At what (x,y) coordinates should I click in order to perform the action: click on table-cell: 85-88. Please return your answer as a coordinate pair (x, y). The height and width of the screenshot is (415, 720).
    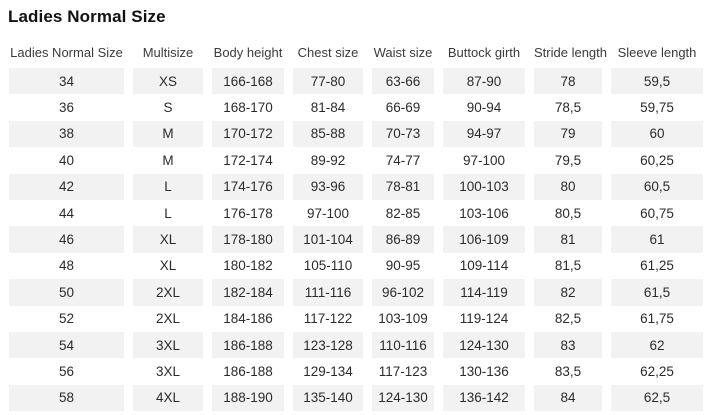
    Looking at the image, I should click on (328, 134).